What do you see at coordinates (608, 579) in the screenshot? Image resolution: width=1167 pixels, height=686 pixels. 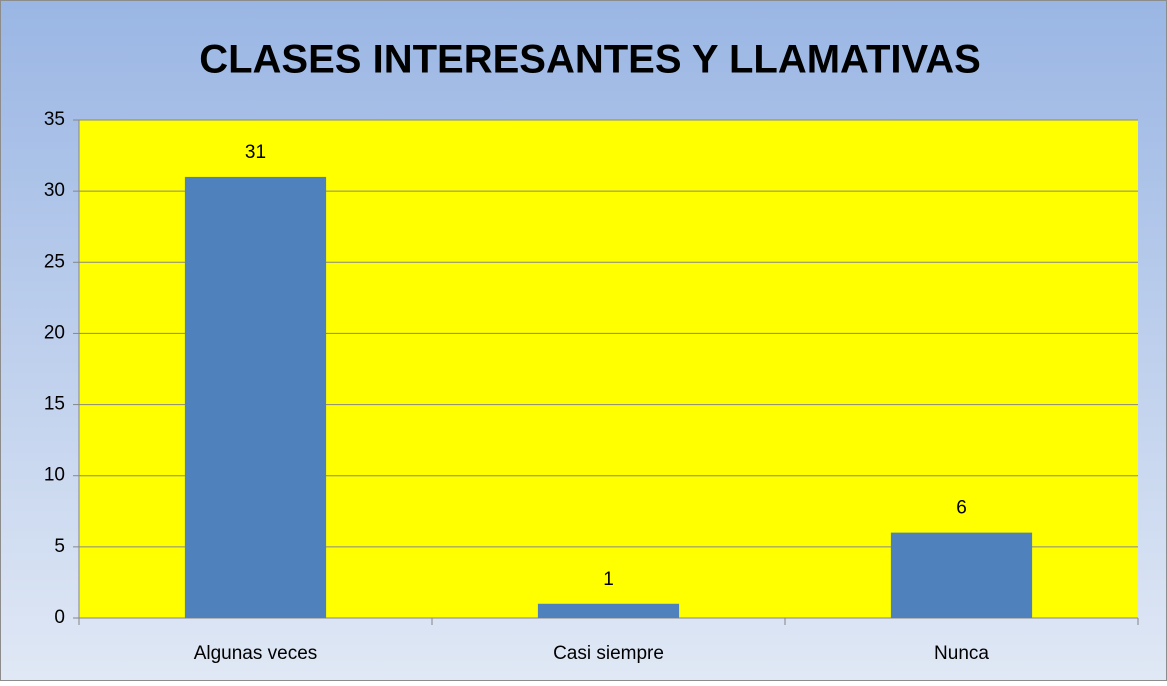 I see `data-label: 1` at bounding box center [608, 579].